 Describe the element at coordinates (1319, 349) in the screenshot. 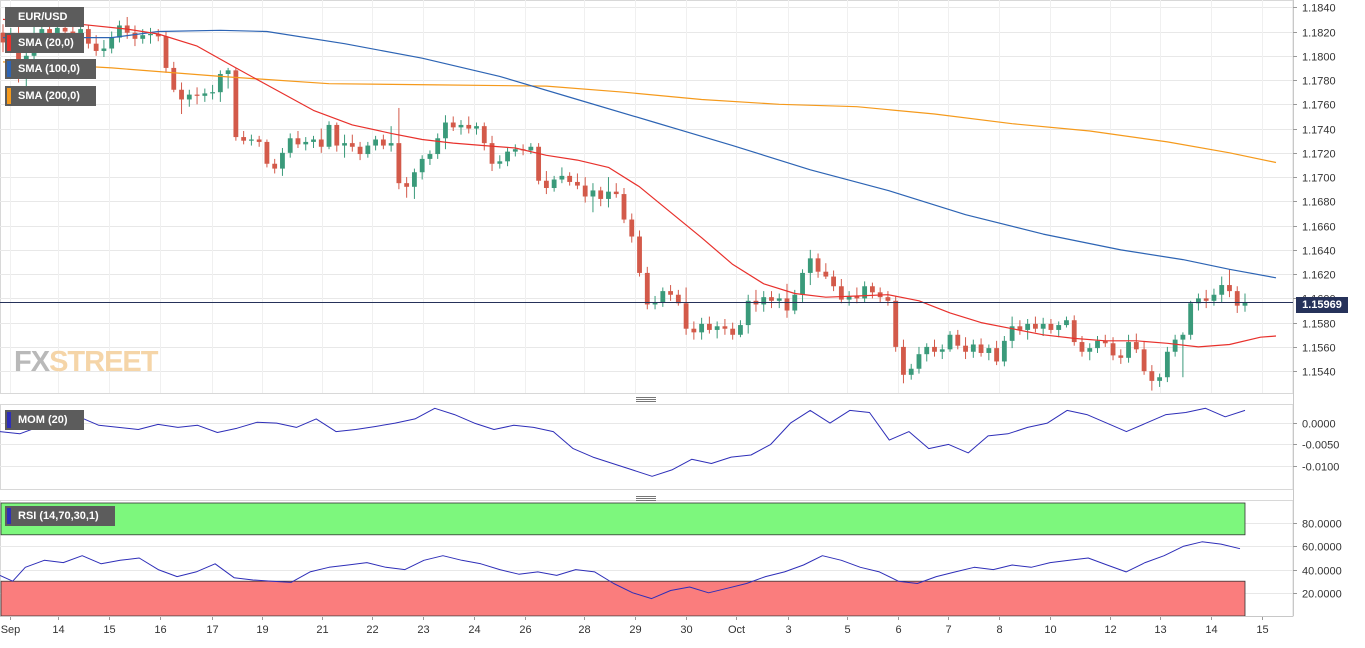

I see `price-tick-label: 1.1560` at that location.